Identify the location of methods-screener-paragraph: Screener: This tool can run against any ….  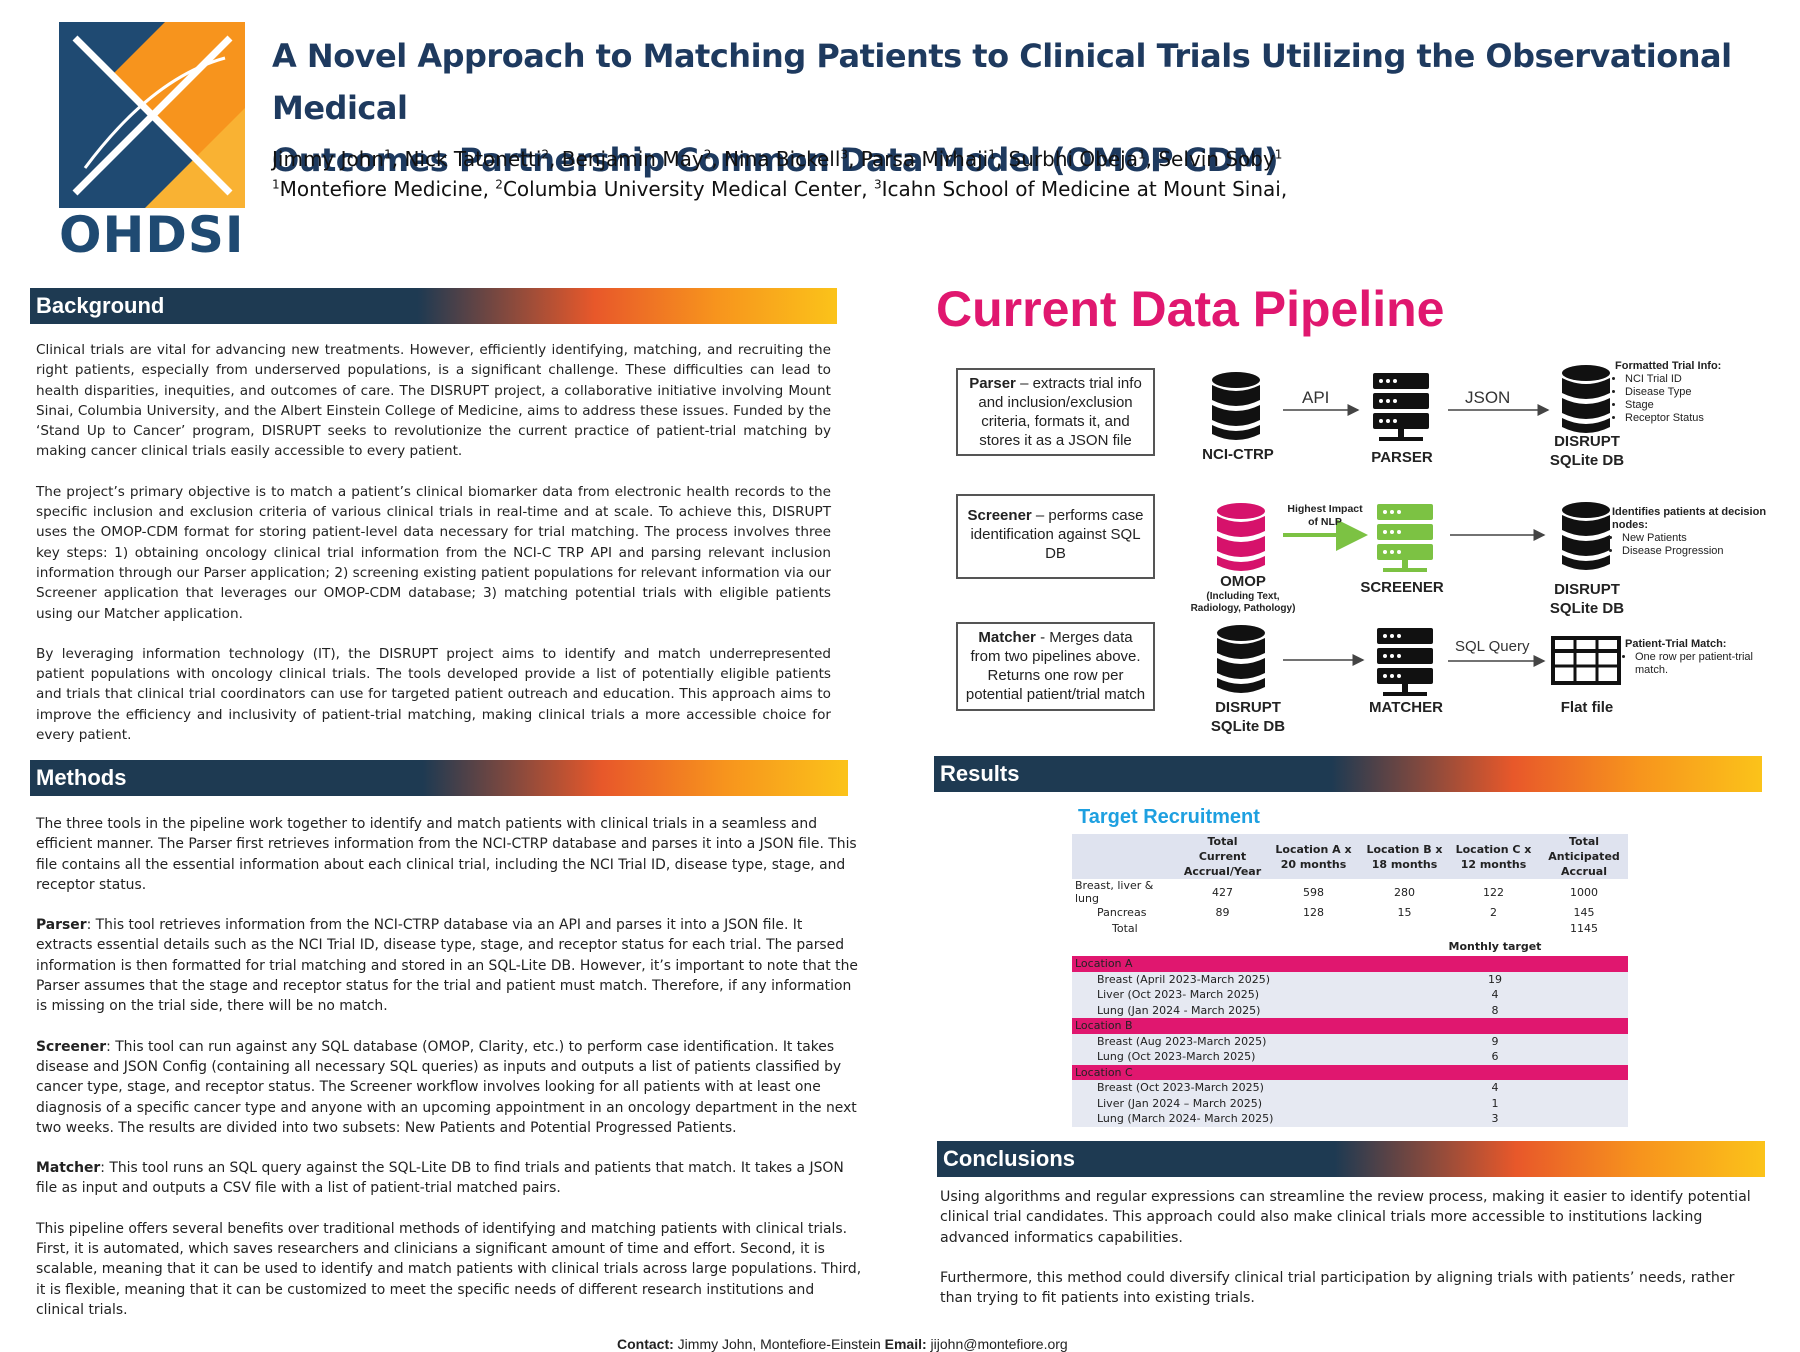
(449, 1087).